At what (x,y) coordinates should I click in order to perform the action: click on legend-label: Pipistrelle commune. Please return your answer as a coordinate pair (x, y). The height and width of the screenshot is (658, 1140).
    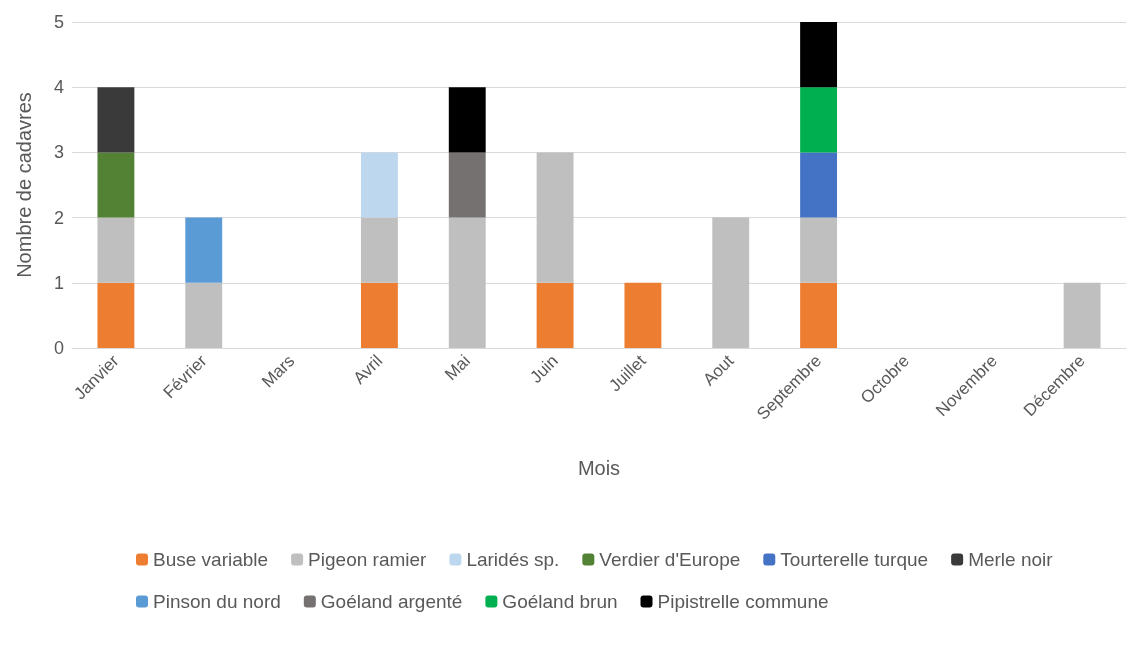
    Looking at the image, I should click on (743, 601).